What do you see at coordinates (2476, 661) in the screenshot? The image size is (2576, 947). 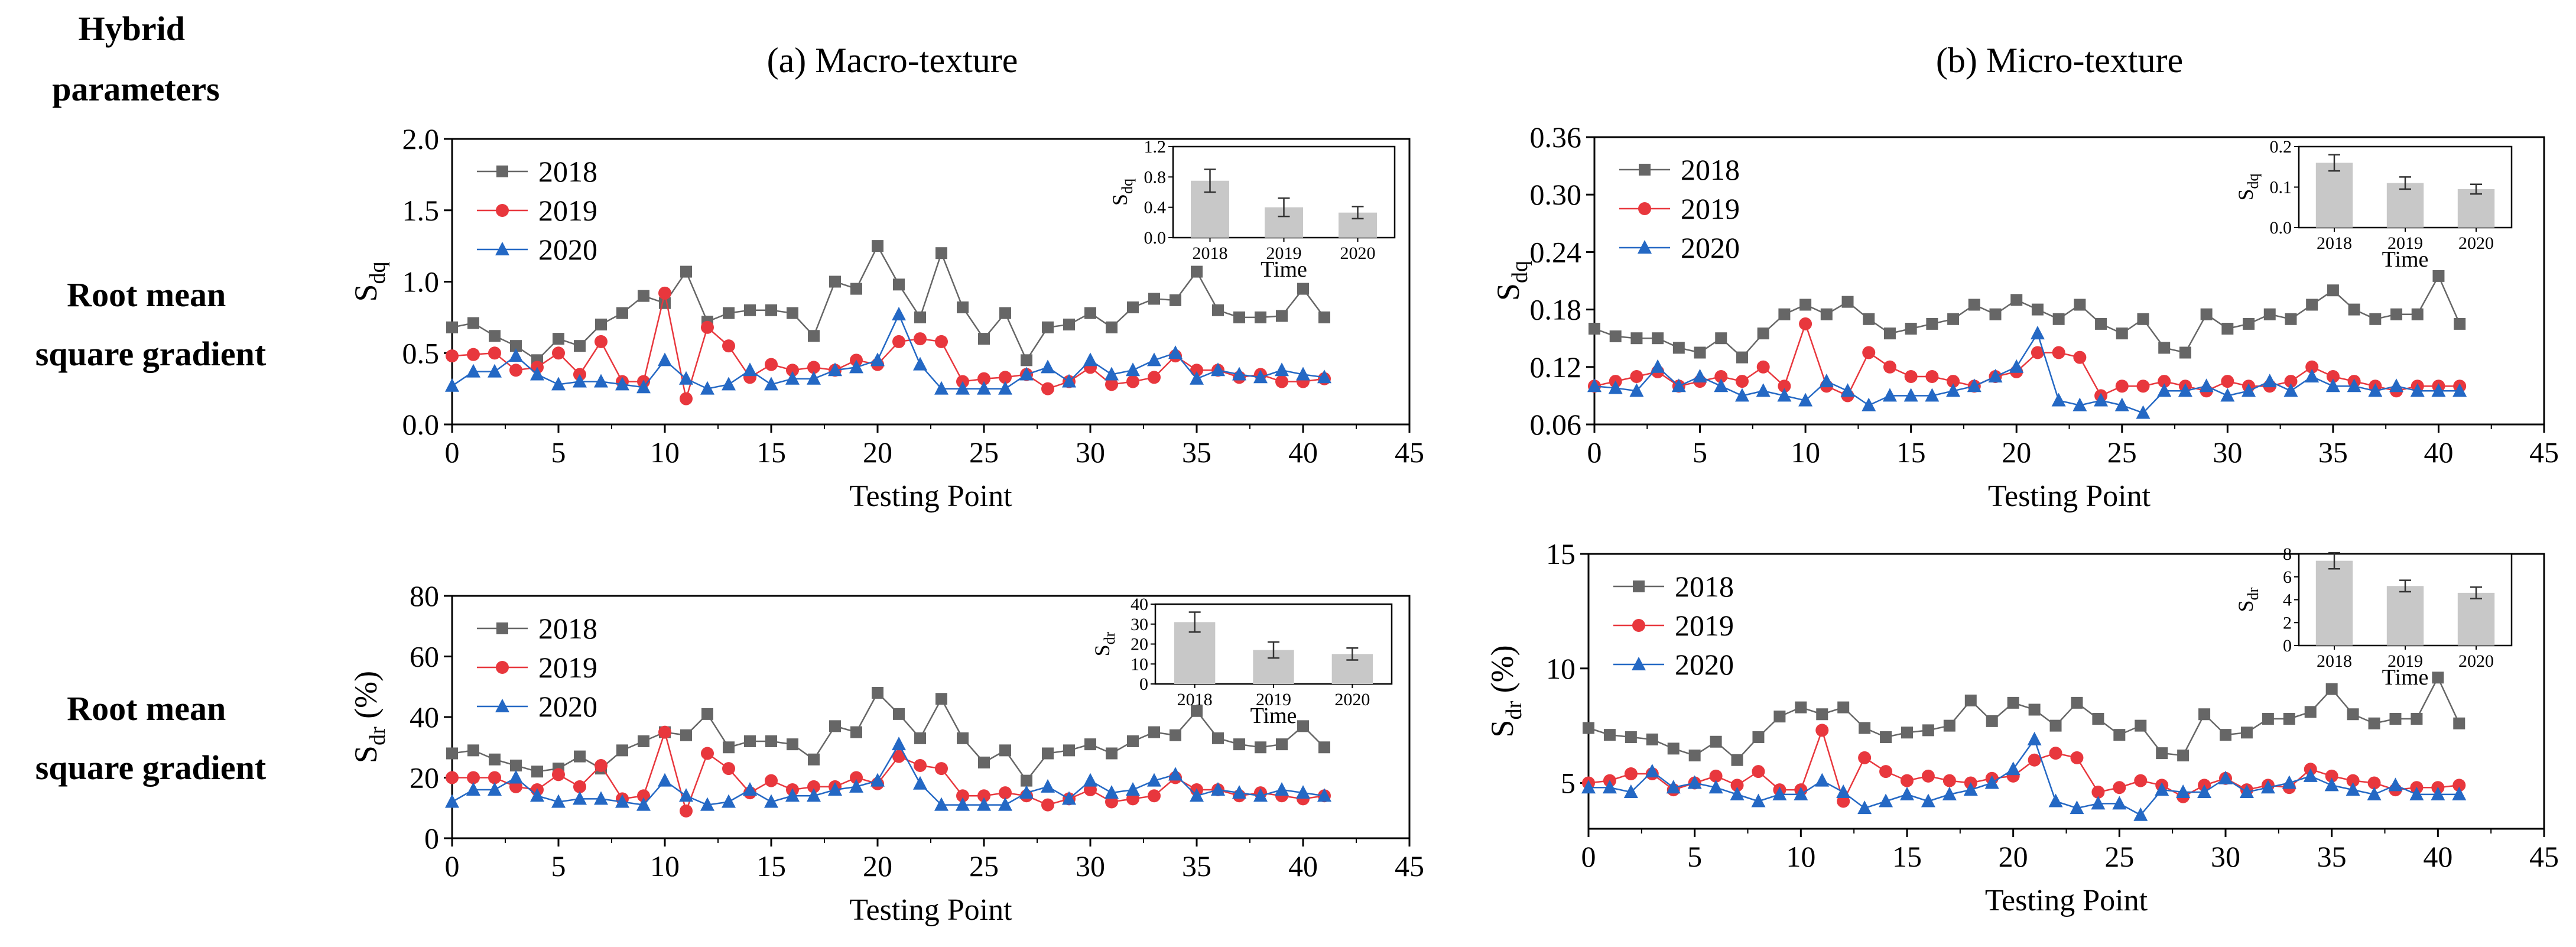 I see `inset-x-tick-label: 2020` at bounding box center [2476, 661].